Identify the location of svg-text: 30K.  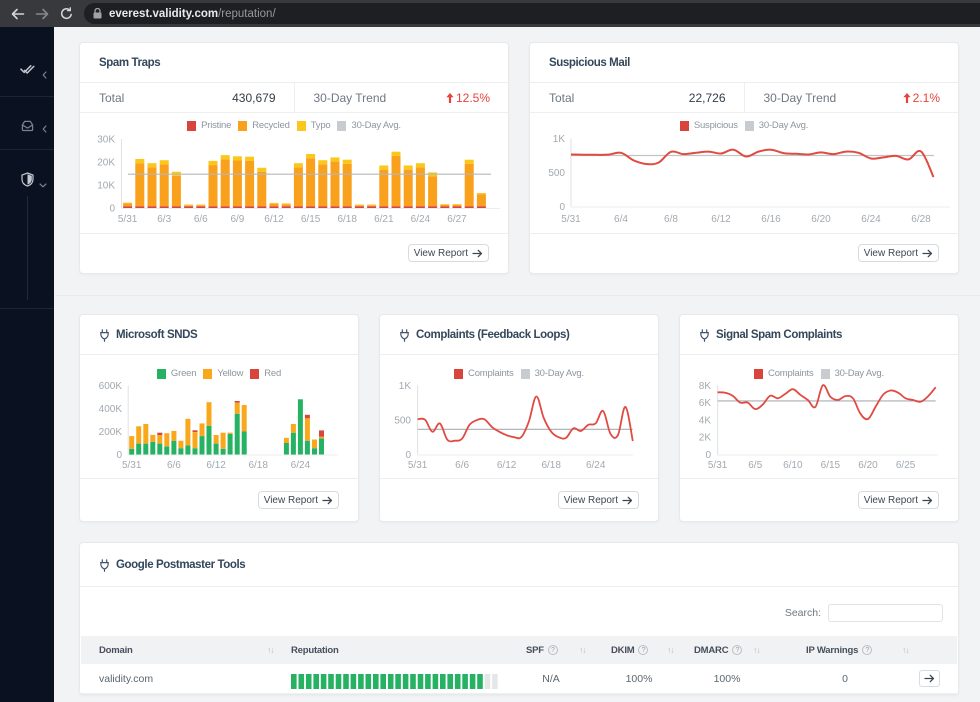
(106, 140).